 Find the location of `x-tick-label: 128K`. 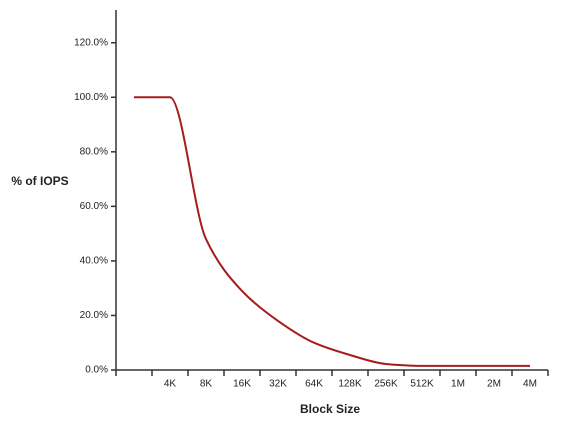

x-tick-label: 128K is located at coordinates (350, 384).